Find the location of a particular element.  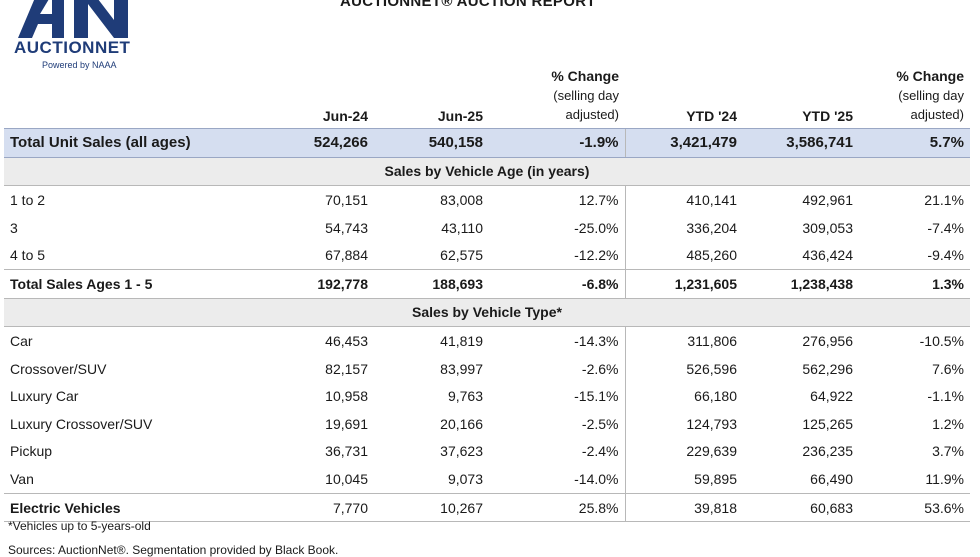

row-label: Luxury Car is located at coordinates (44, 396).